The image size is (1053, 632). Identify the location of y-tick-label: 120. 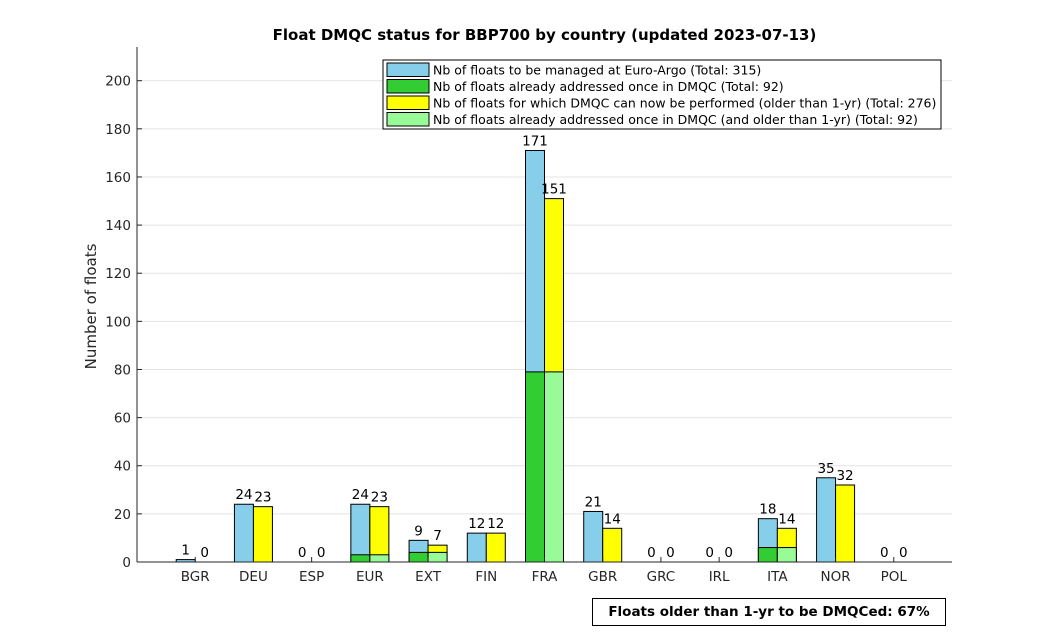
(118, 274).